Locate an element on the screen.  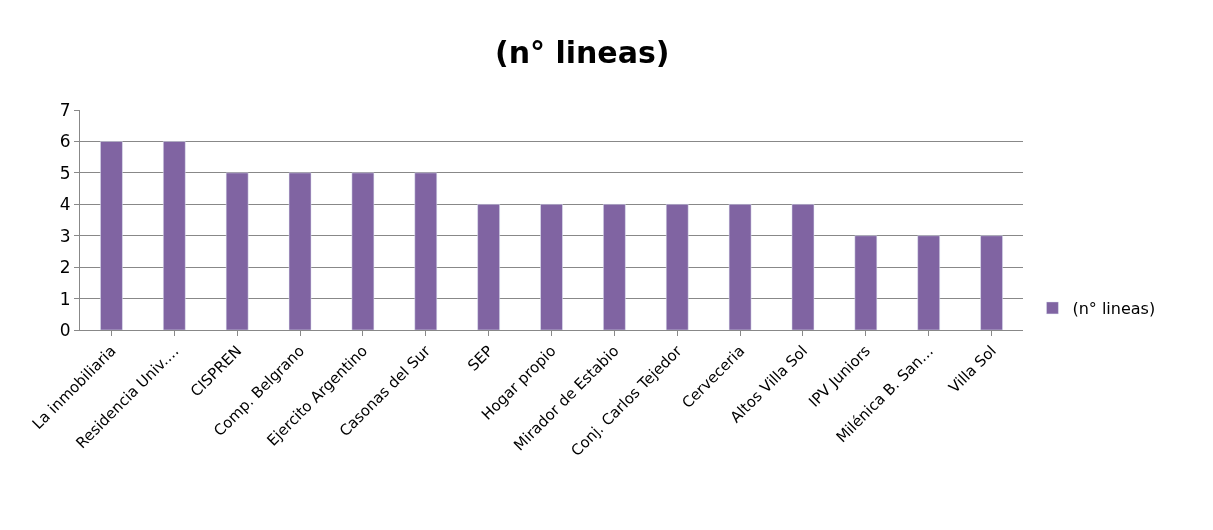
x-tick-label: Villa Sol is located at coordinates (972, 369).